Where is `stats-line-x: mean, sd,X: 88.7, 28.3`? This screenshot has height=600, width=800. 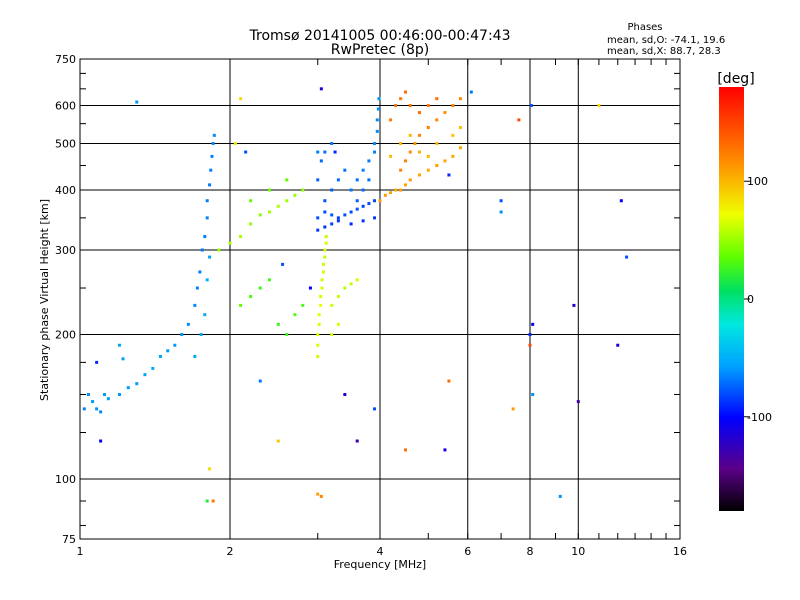 stats-line-x: mean, sd,X: 88.7, 28.3 is located at coordinates (664, 51).